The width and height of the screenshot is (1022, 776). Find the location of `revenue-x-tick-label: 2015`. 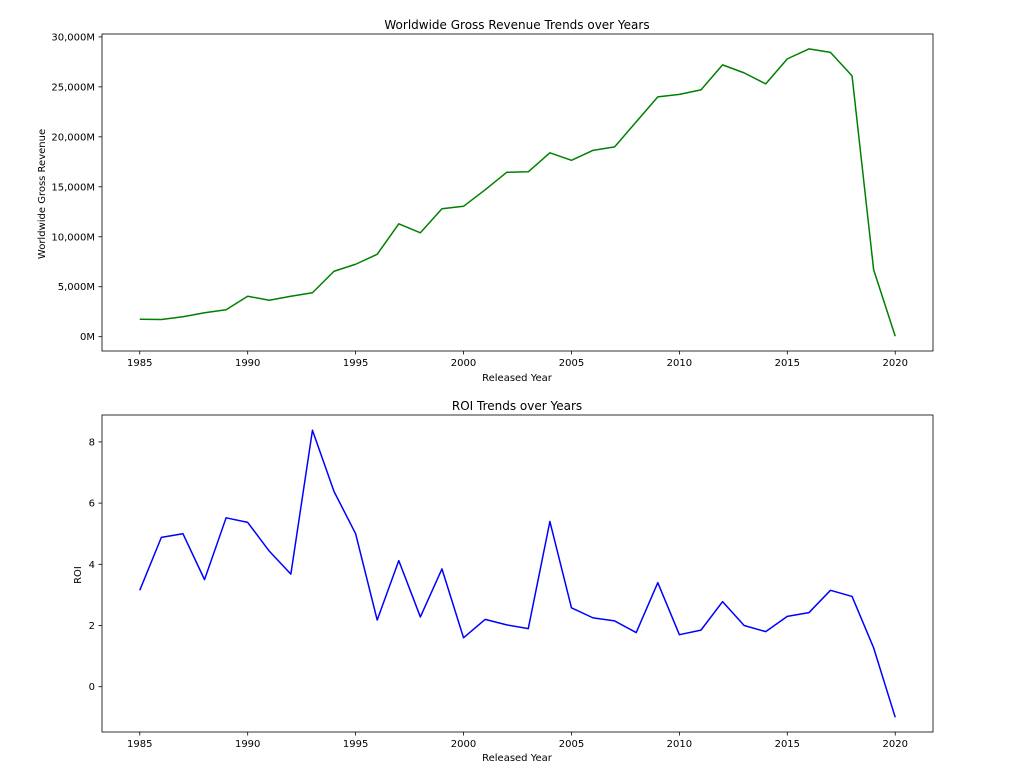

revenue-x-tick-label: 2015 is located at coordinates (787, 363).